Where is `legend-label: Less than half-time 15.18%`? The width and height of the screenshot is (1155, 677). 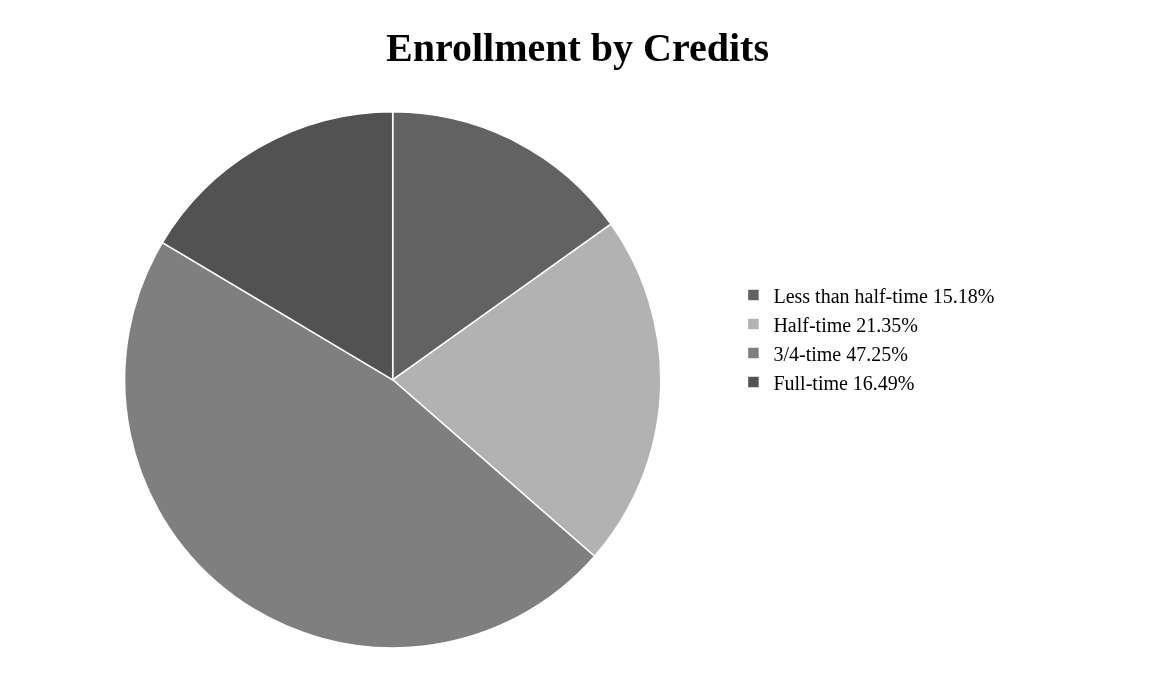
legend-label: Less than half-time 15.18% is located at coordinates (884, 295).